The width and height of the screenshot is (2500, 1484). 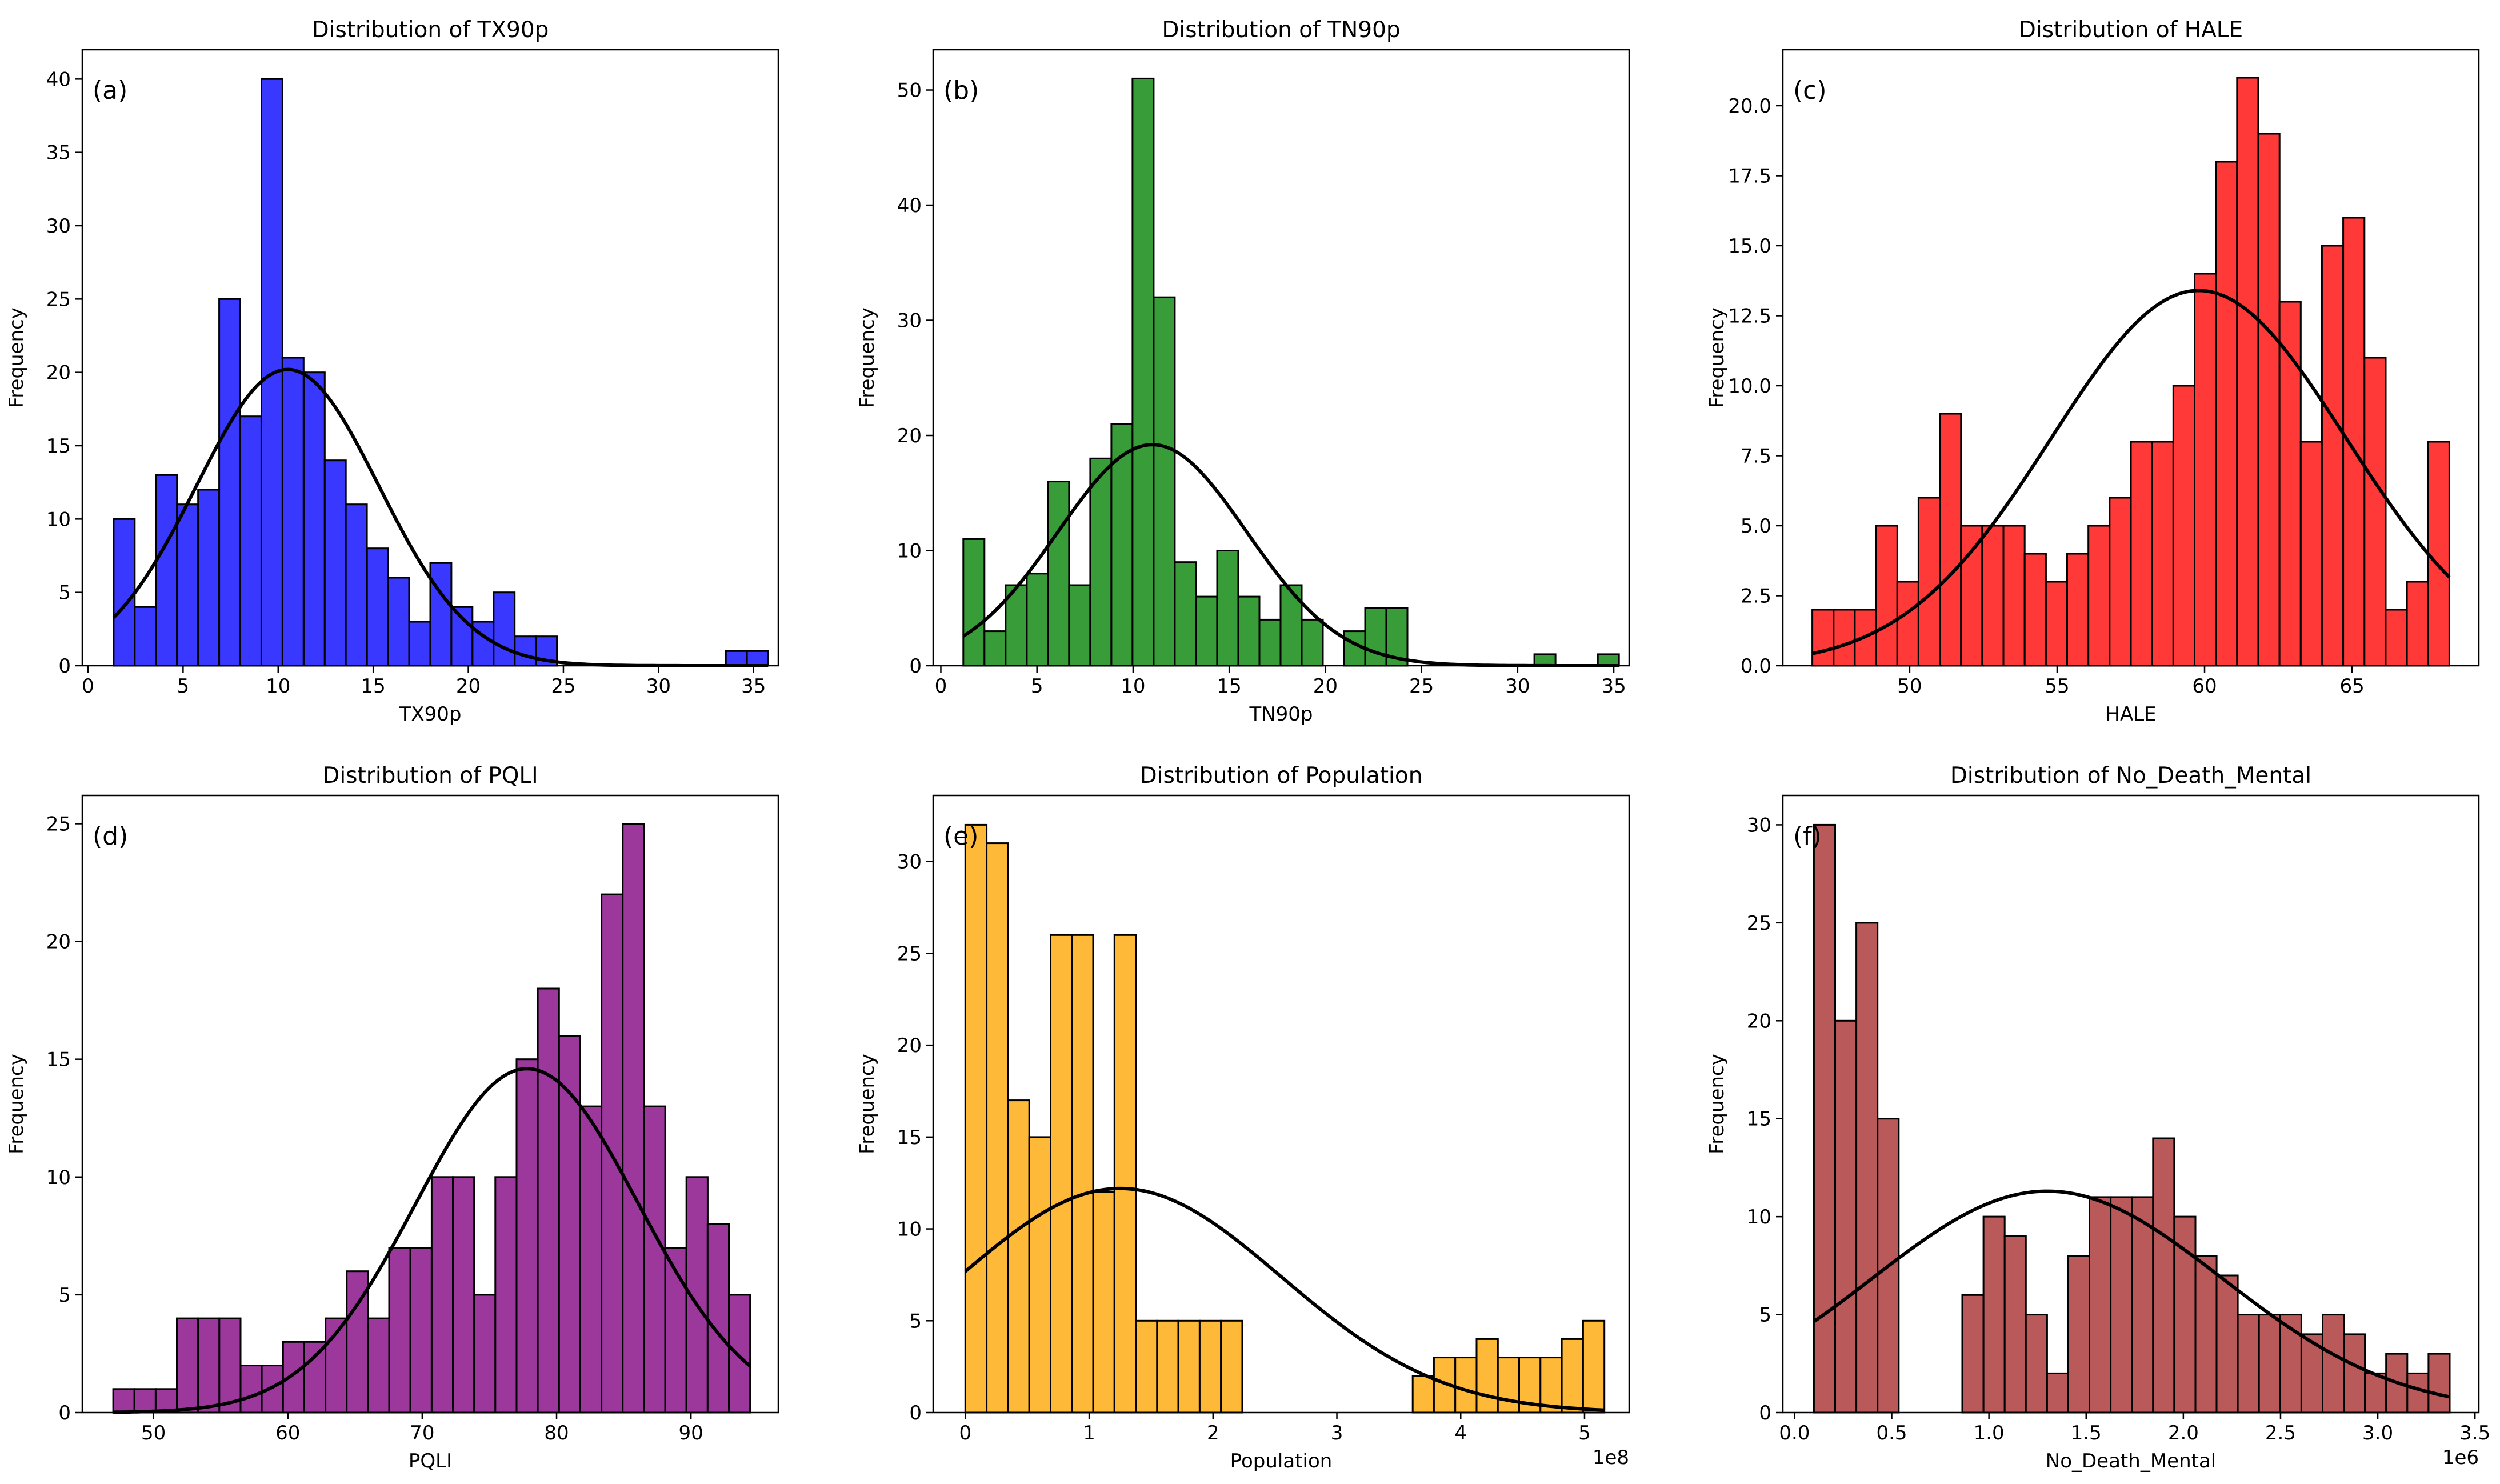 What do you see at coordinates (153, 1433) in the screenshot?
I see `x-tick-label: 50` at bounding box center [153, 1433].